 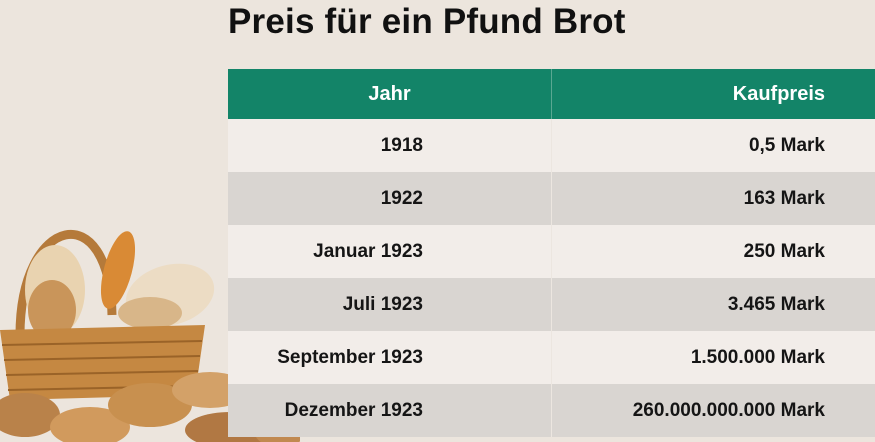 What do you see at coordinates (713, 357) in the screenshot?
I see `price-cell: 1.500.000 Mark` at bounding box center [713, 357].